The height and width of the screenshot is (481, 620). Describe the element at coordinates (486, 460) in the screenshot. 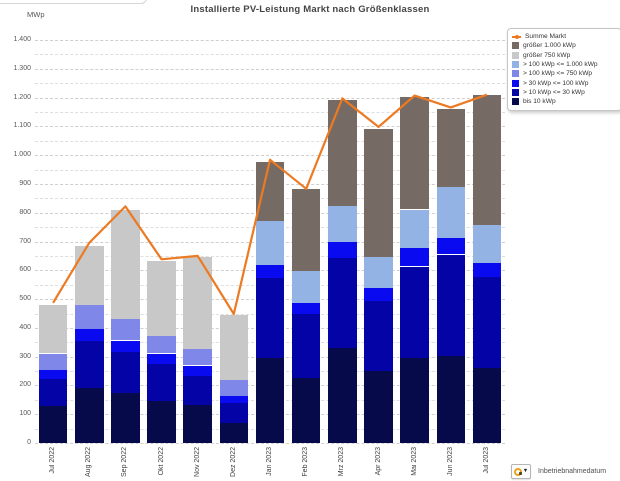

I see `x-axis-tick-label: Jul 2023` at that location.